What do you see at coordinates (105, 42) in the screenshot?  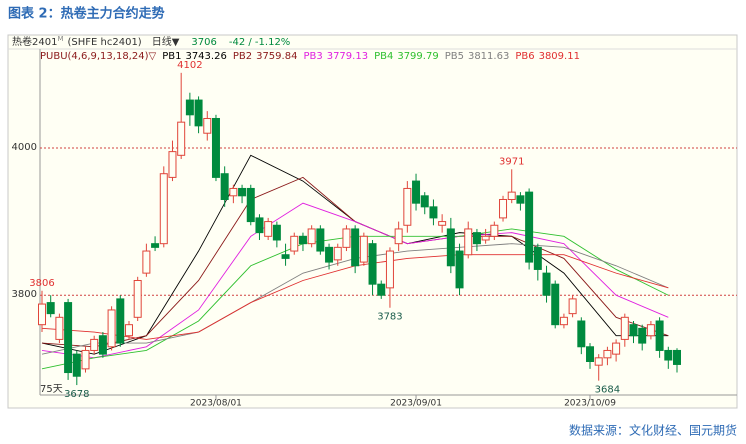 I see `code: (SHFE hc2401)` at bounding box center [105, 42].